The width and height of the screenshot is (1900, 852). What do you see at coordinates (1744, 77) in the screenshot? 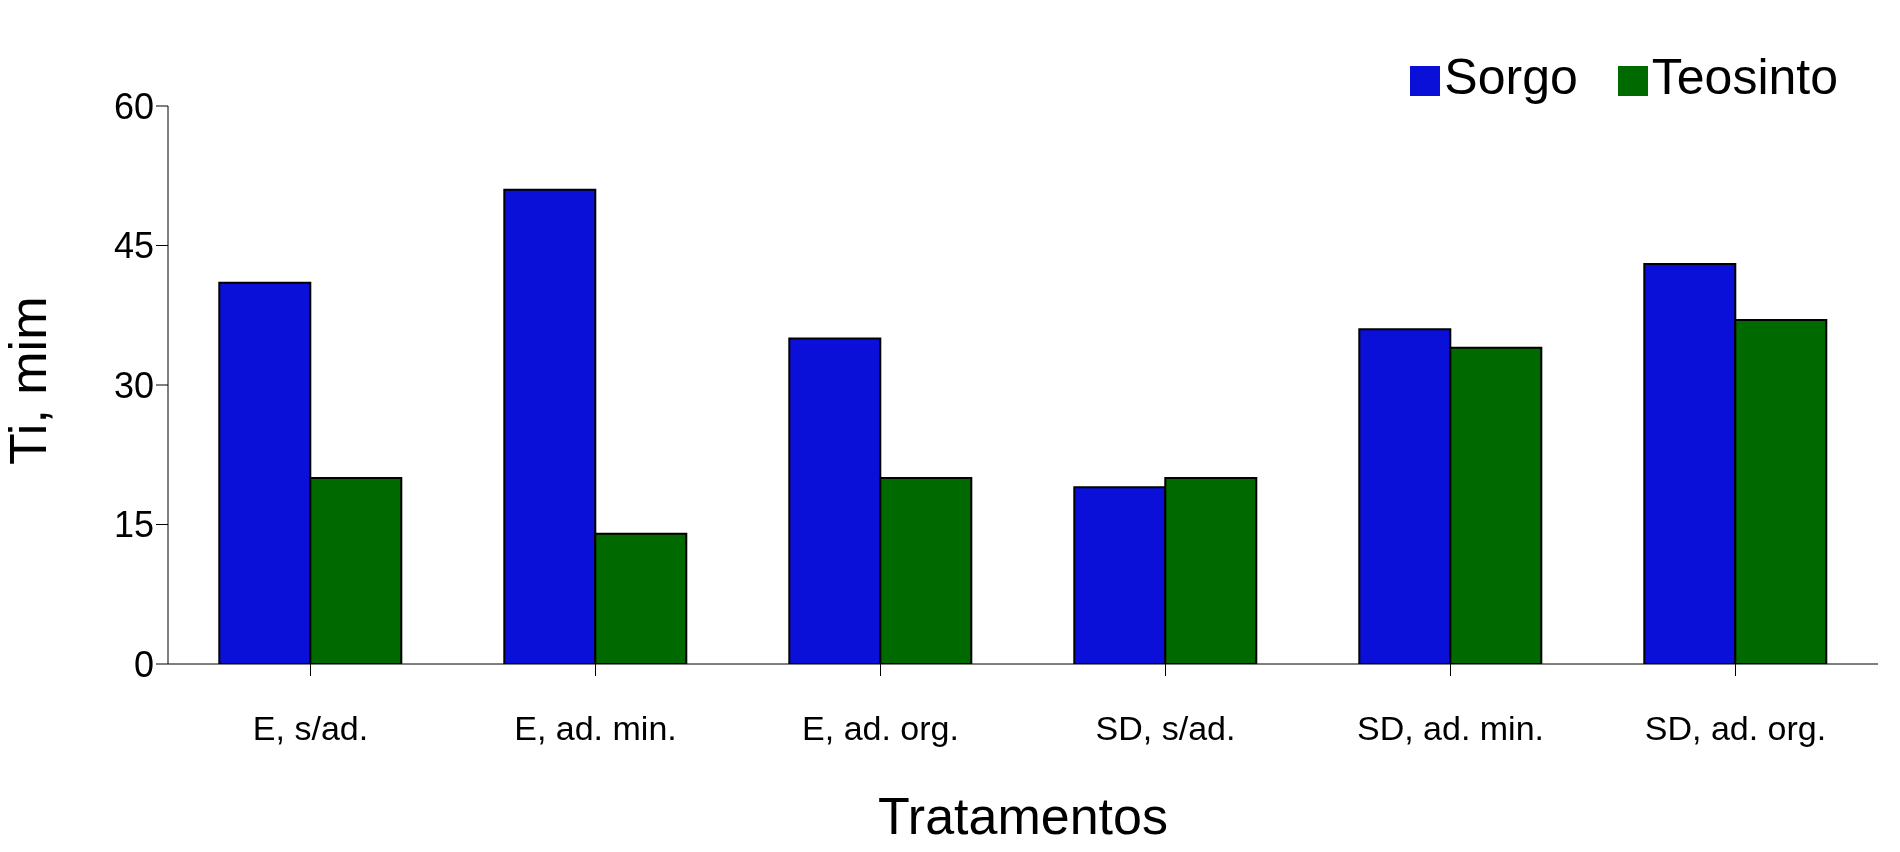
I see `legend-label: Teosinto` at bounding box center [1744, 77].